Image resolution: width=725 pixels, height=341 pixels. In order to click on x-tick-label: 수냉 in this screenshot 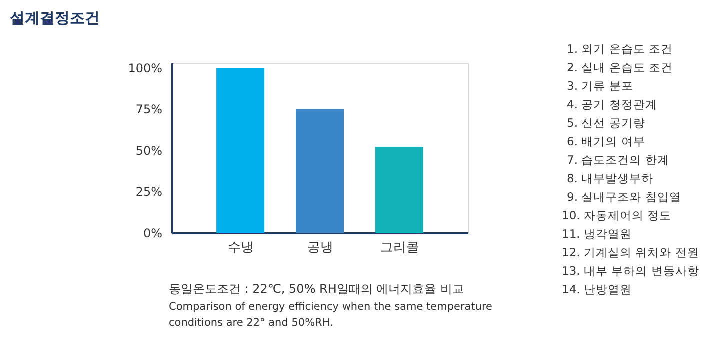, I will do `click(241, 248)`.